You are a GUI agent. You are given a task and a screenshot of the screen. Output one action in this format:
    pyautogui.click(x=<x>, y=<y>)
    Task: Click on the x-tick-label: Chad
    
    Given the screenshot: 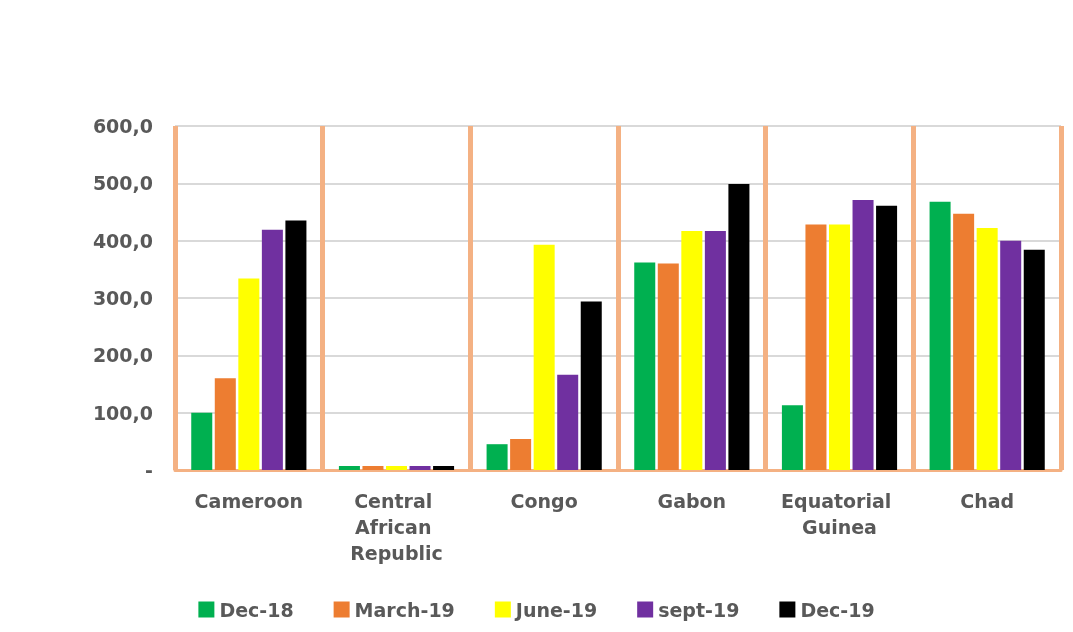 What is the action you would take?
    pyautogui.click(x=987, y=501)
    